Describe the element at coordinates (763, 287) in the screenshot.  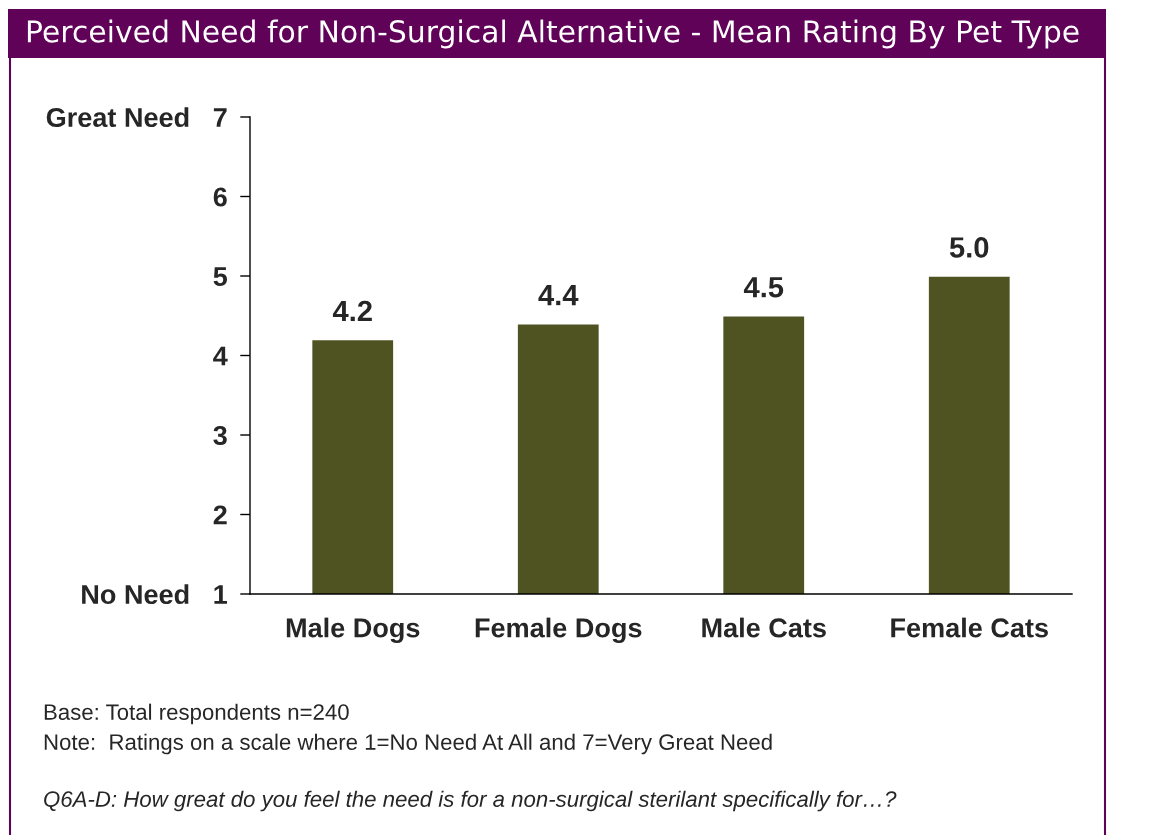
I see `data-label: 4.5` at that location.